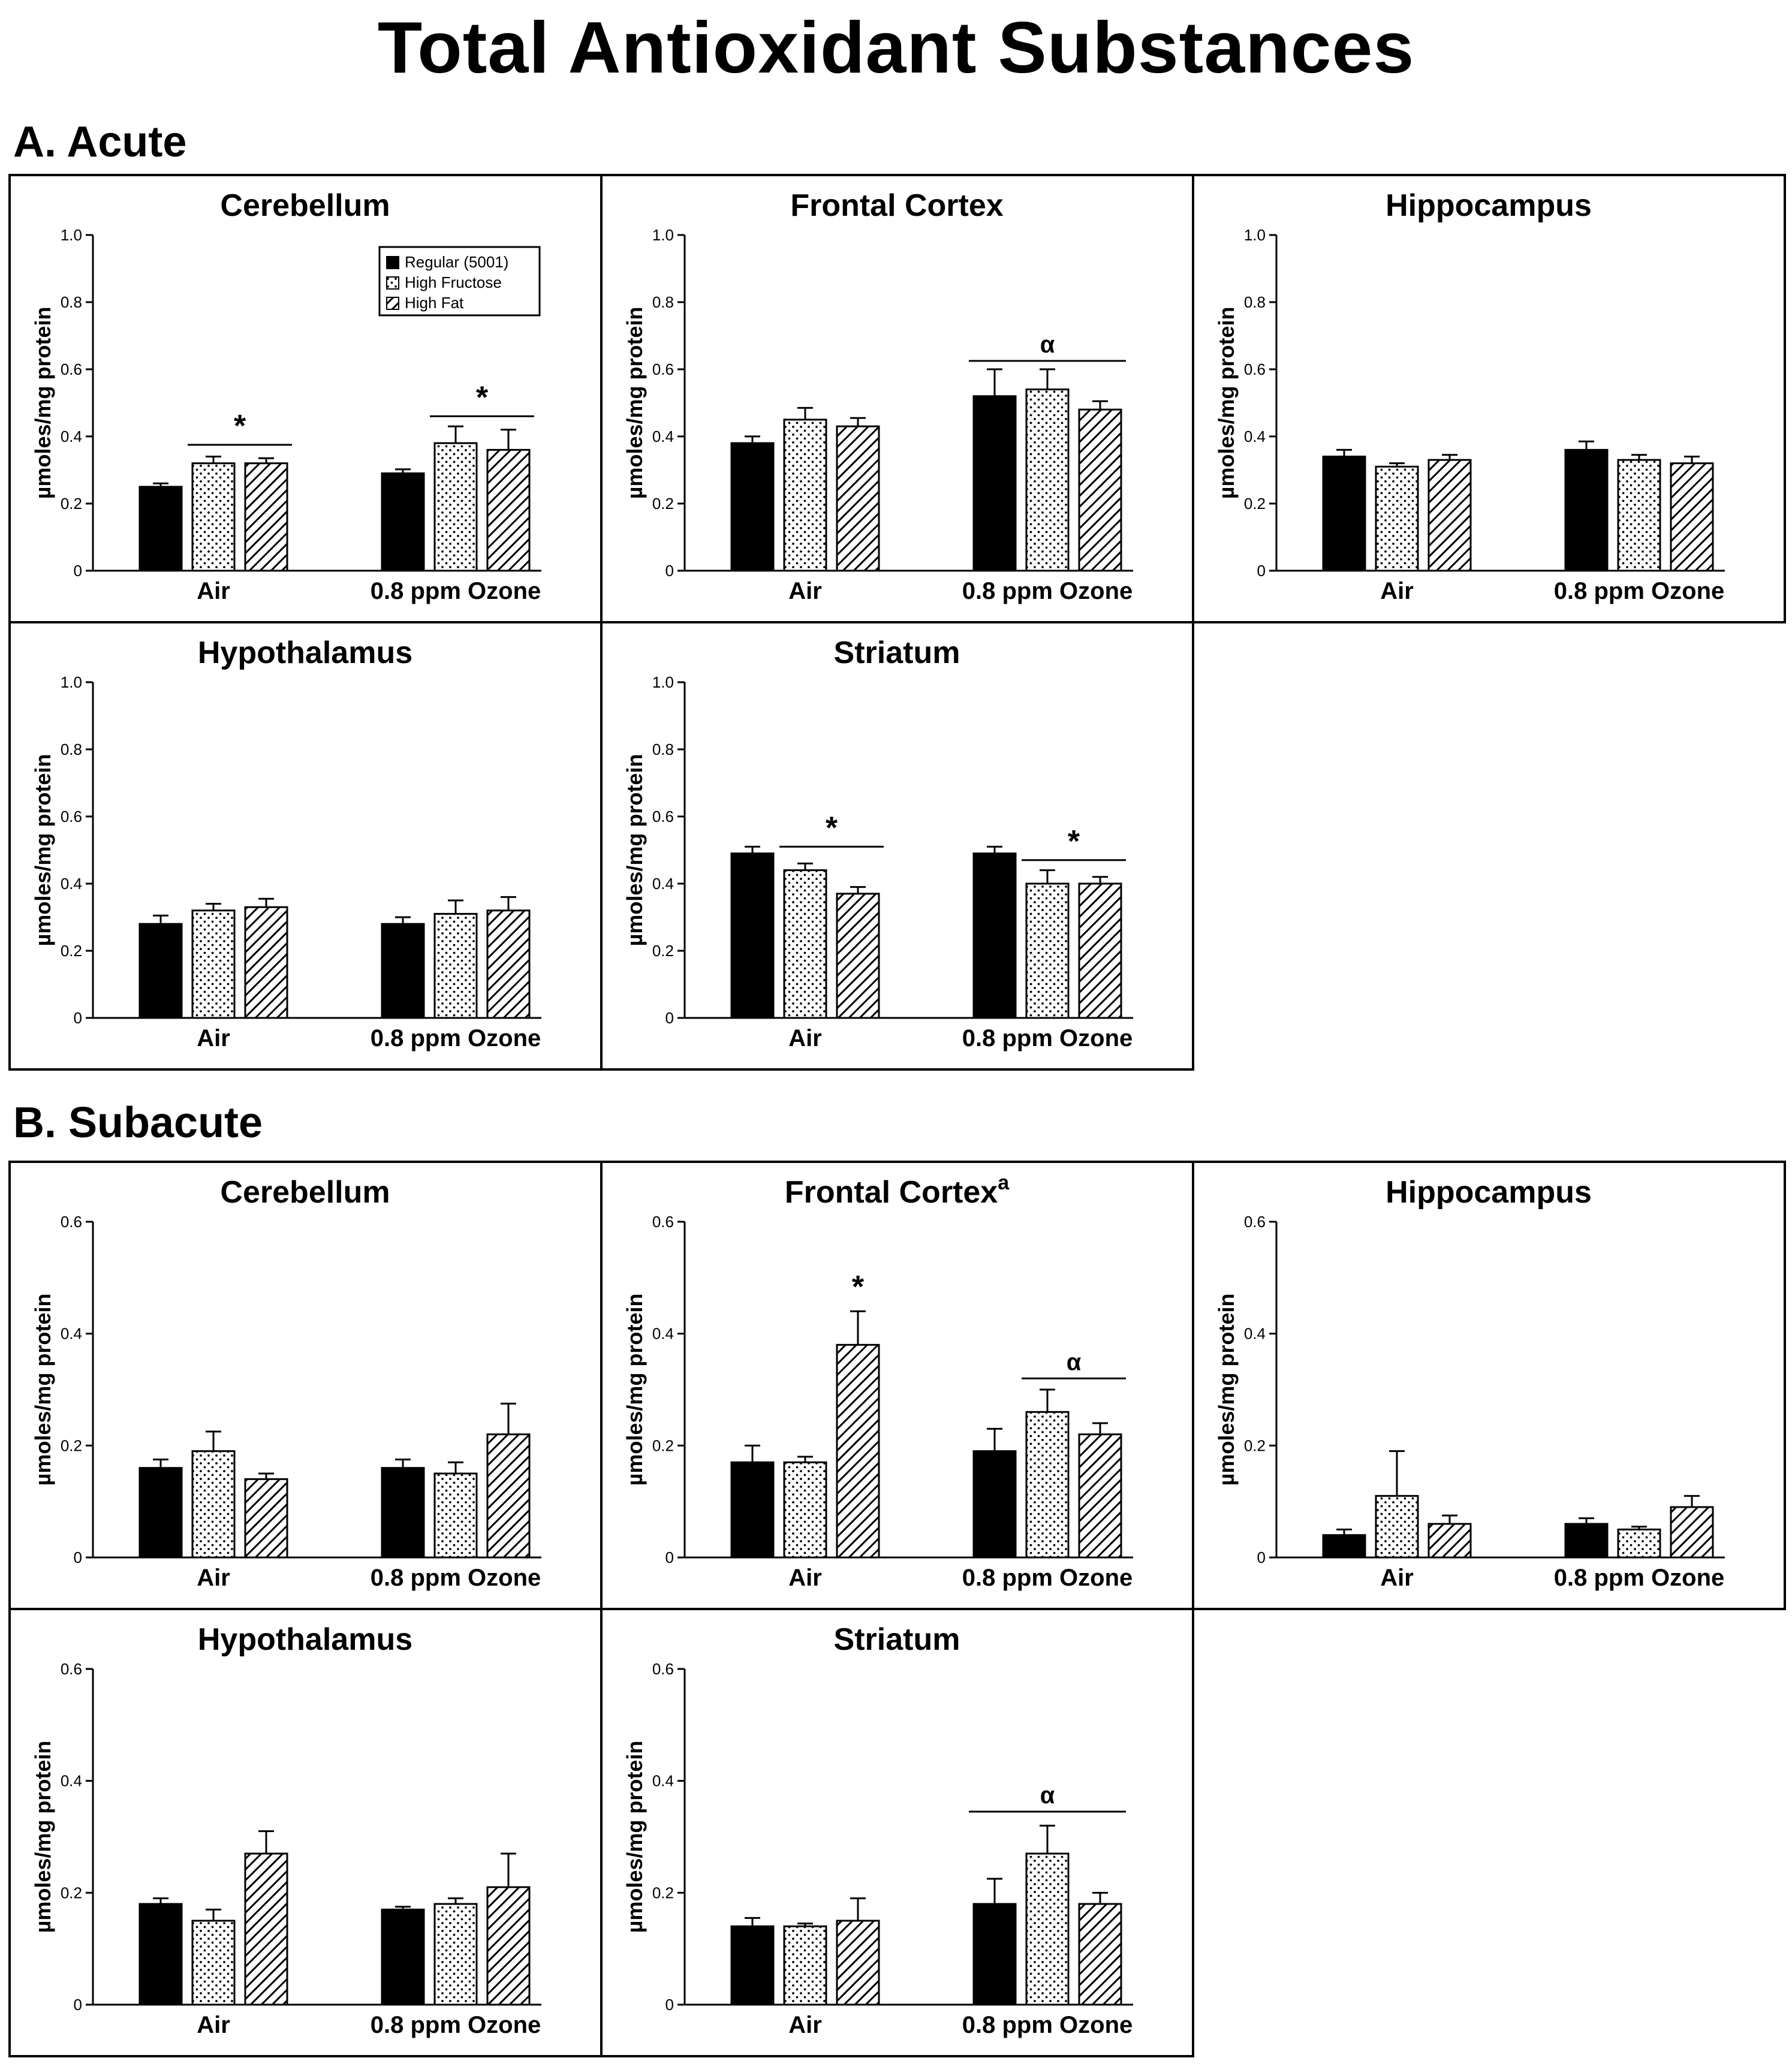  What do you see at coordinates (897, 1191) in the screenshot?
I see `panel-title: Frontal Cortexa` at bounding box center [897, 1191].